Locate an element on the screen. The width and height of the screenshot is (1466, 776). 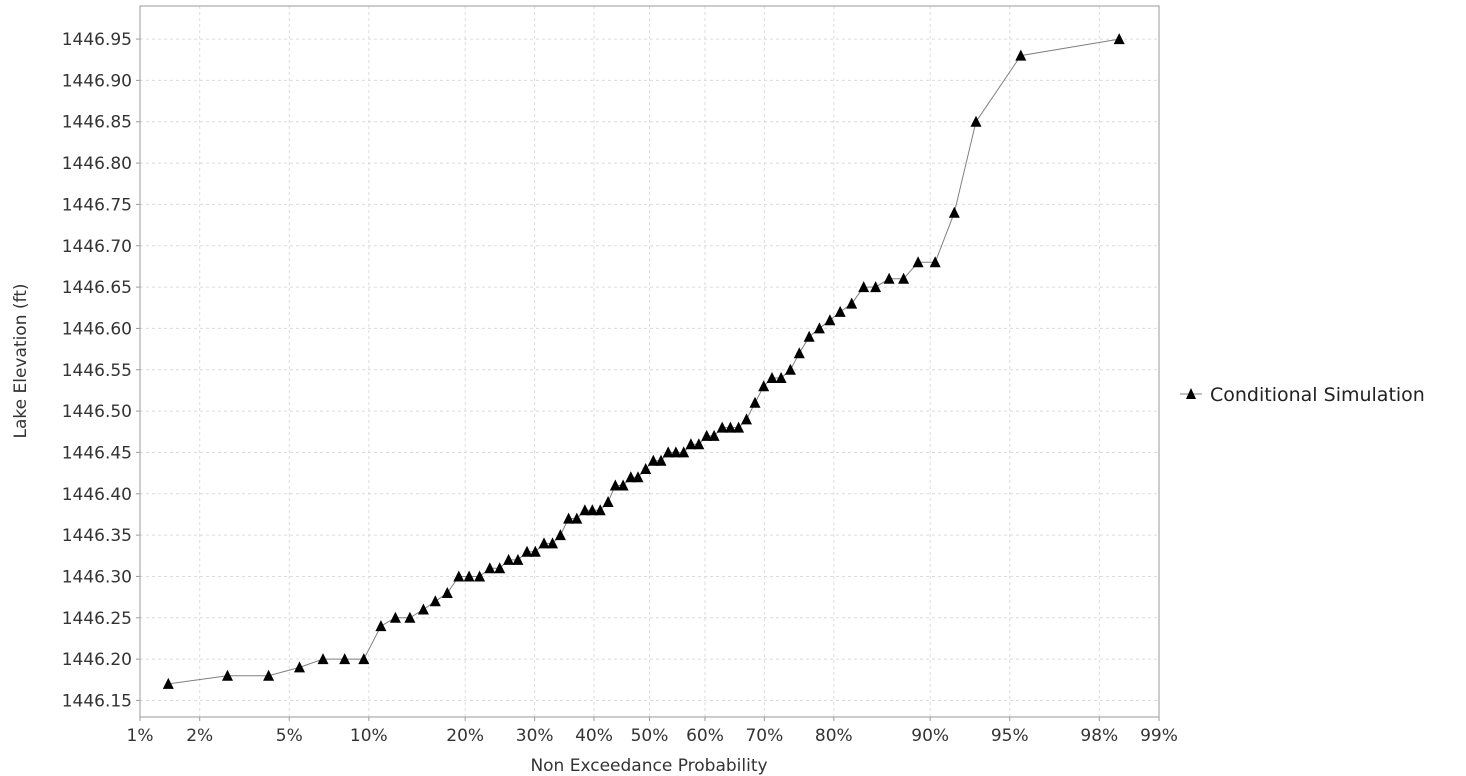
x-tick-label: 95% is located at coordinates (1010, 736).